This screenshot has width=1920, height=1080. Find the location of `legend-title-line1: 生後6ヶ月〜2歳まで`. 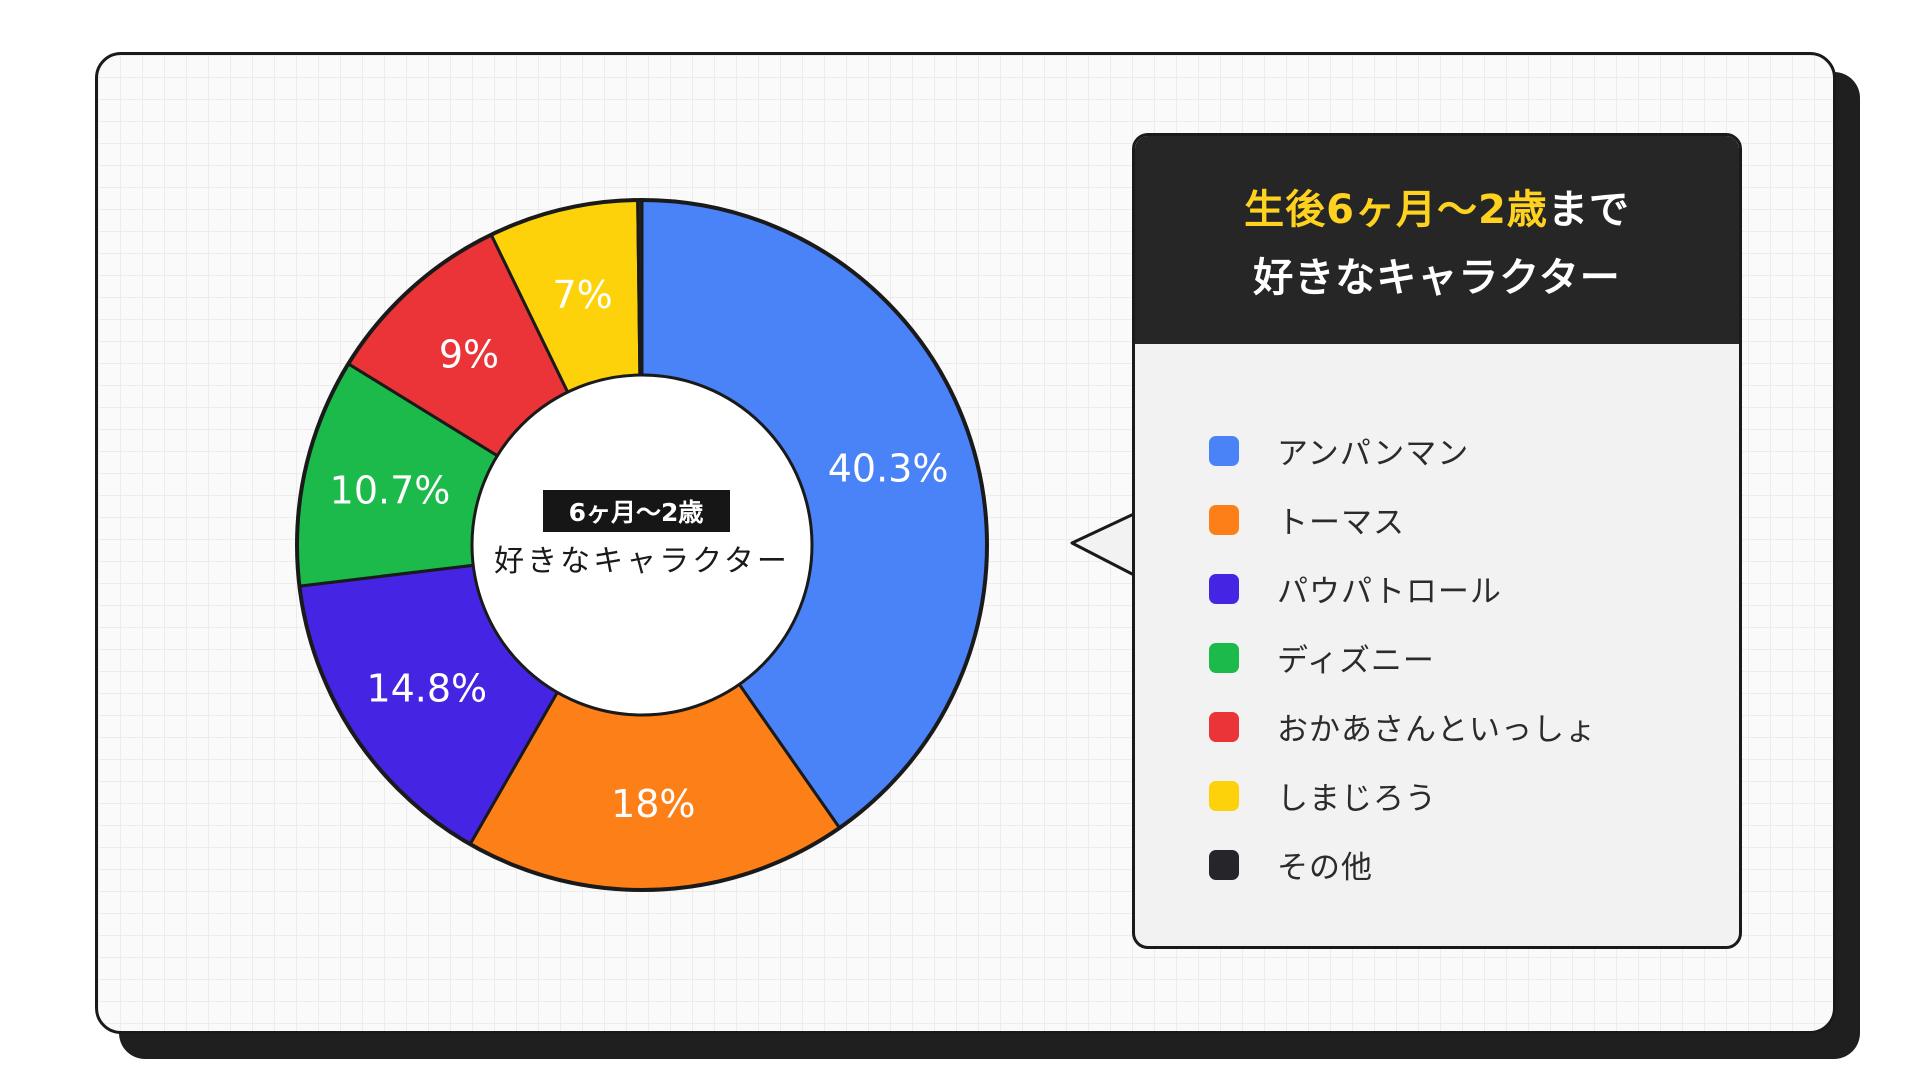

legend-title-line1: 生後6ヶ月〜2歳まで is located at coordinates (1437, 206).